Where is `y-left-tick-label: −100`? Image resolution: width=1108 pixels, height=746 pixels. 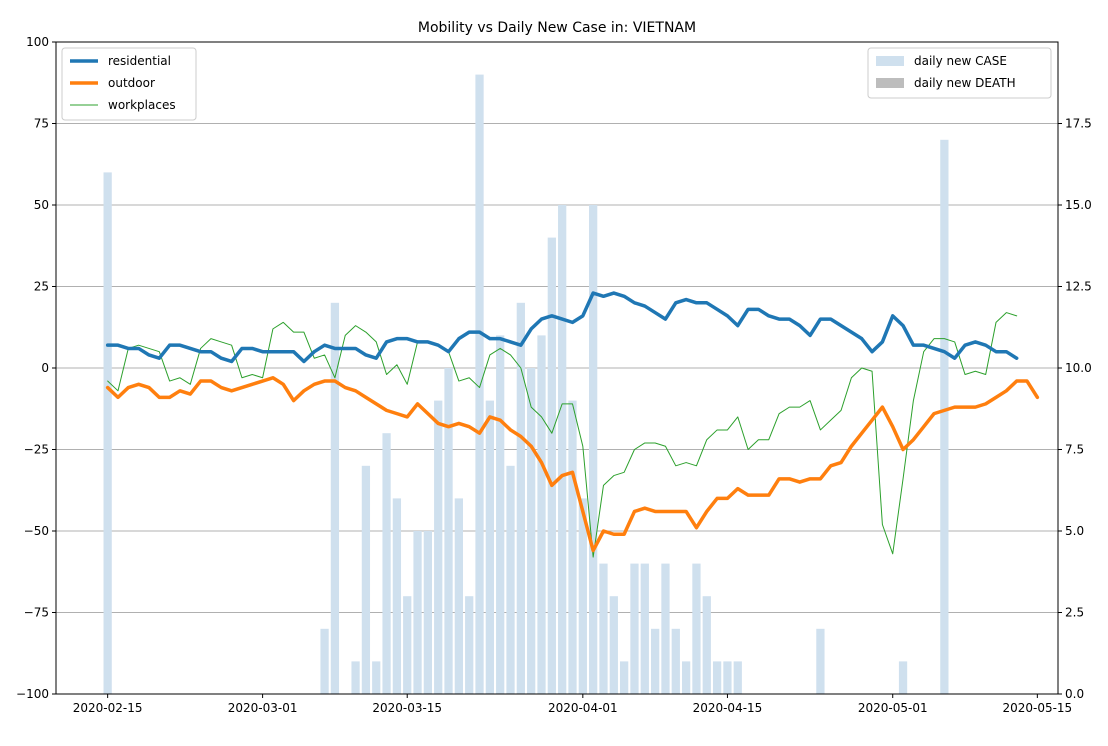
y-left-tick-label: −100 is located at coordinates (32, 694).